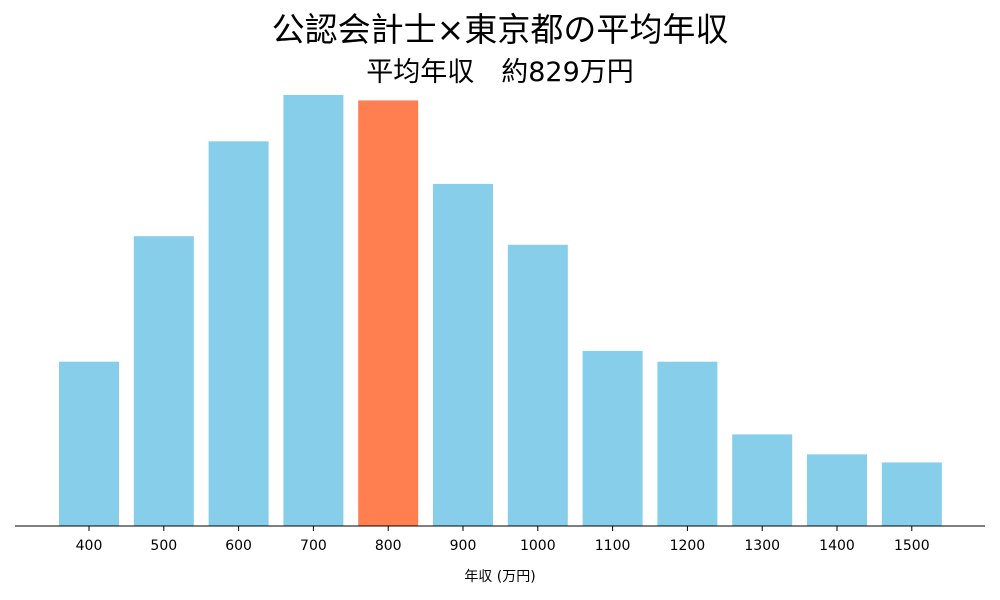 This screenshot has height=600, width=1000. Describe the element at coordinates (688, 546) in the screenshot. I see `x-tick-label-1200: 1200` at that location.